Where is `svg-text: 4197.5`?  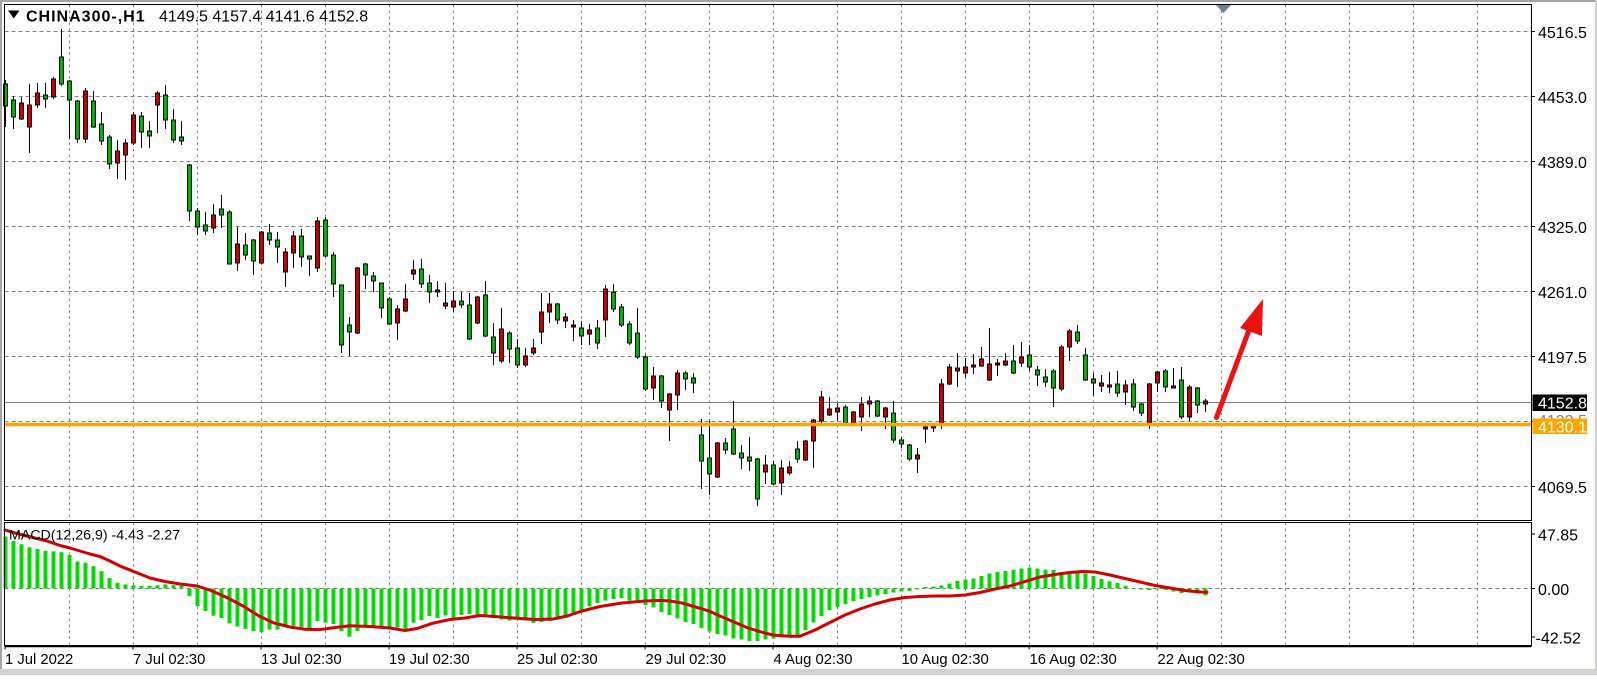
svg-text: 4197.5 is located at coordinates (1562, 358).